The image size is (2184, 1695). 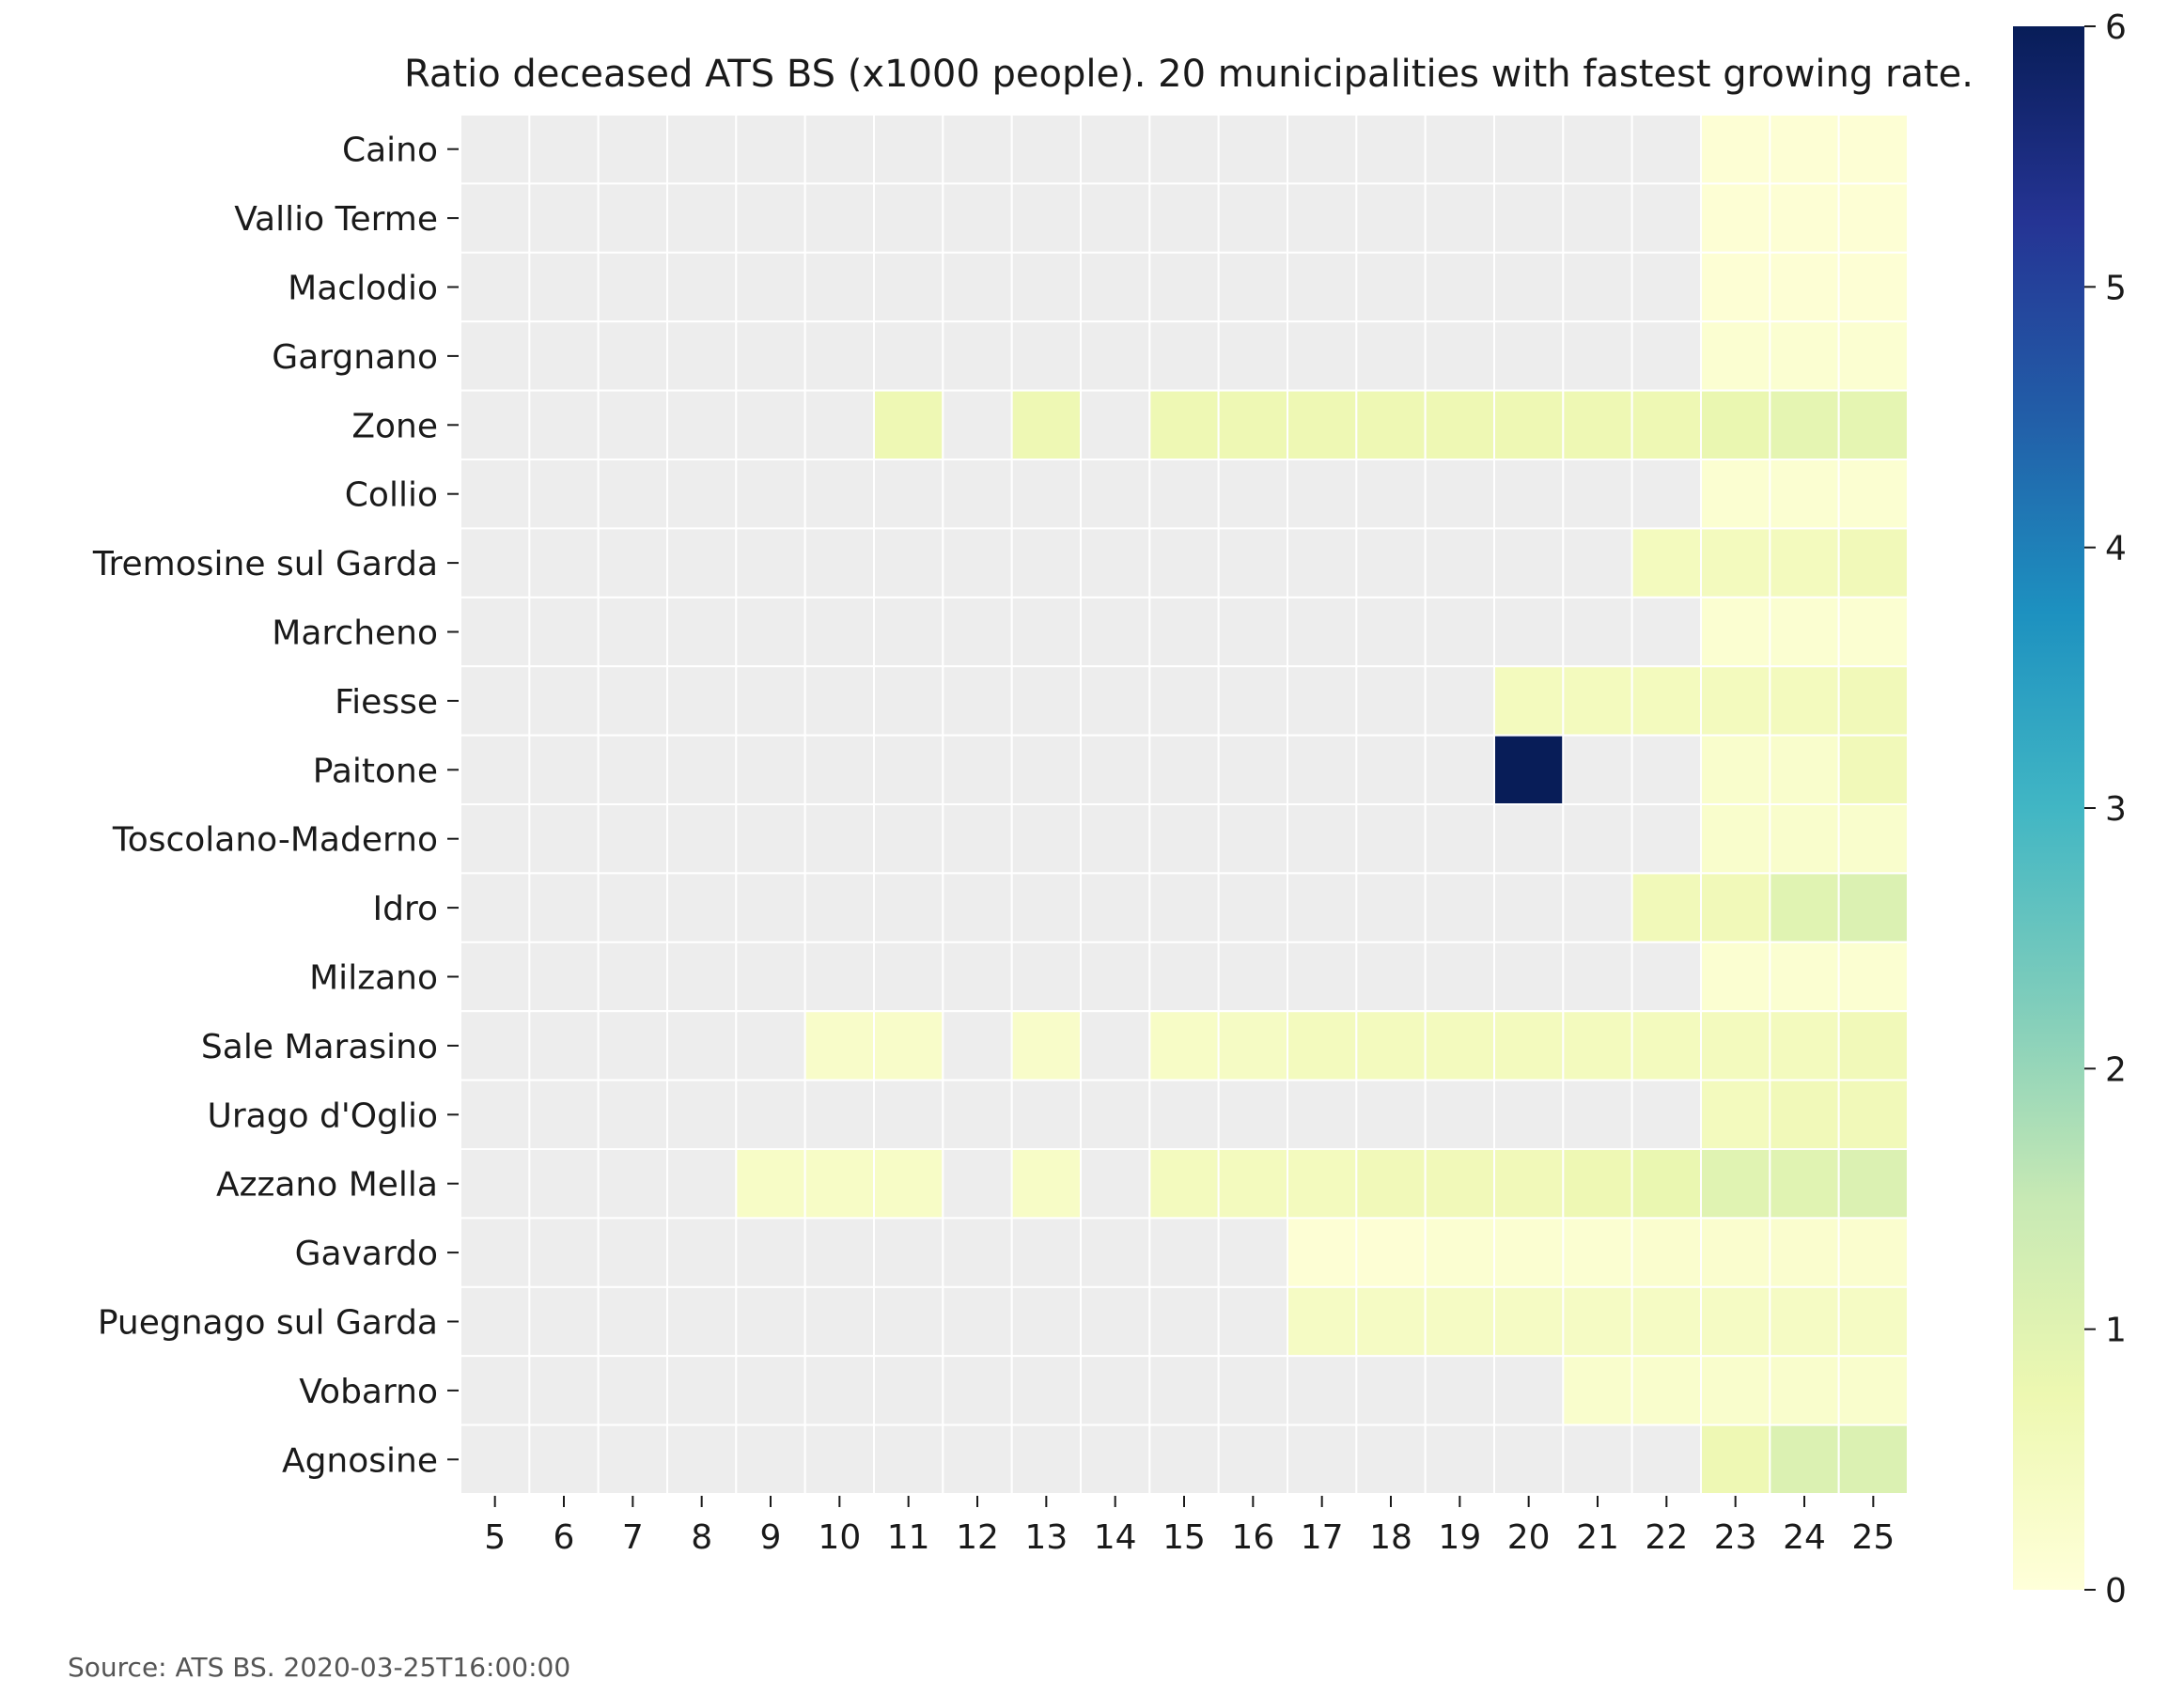 I want to click on y-tick-label: Fiesse, so click(x=387, y=703).